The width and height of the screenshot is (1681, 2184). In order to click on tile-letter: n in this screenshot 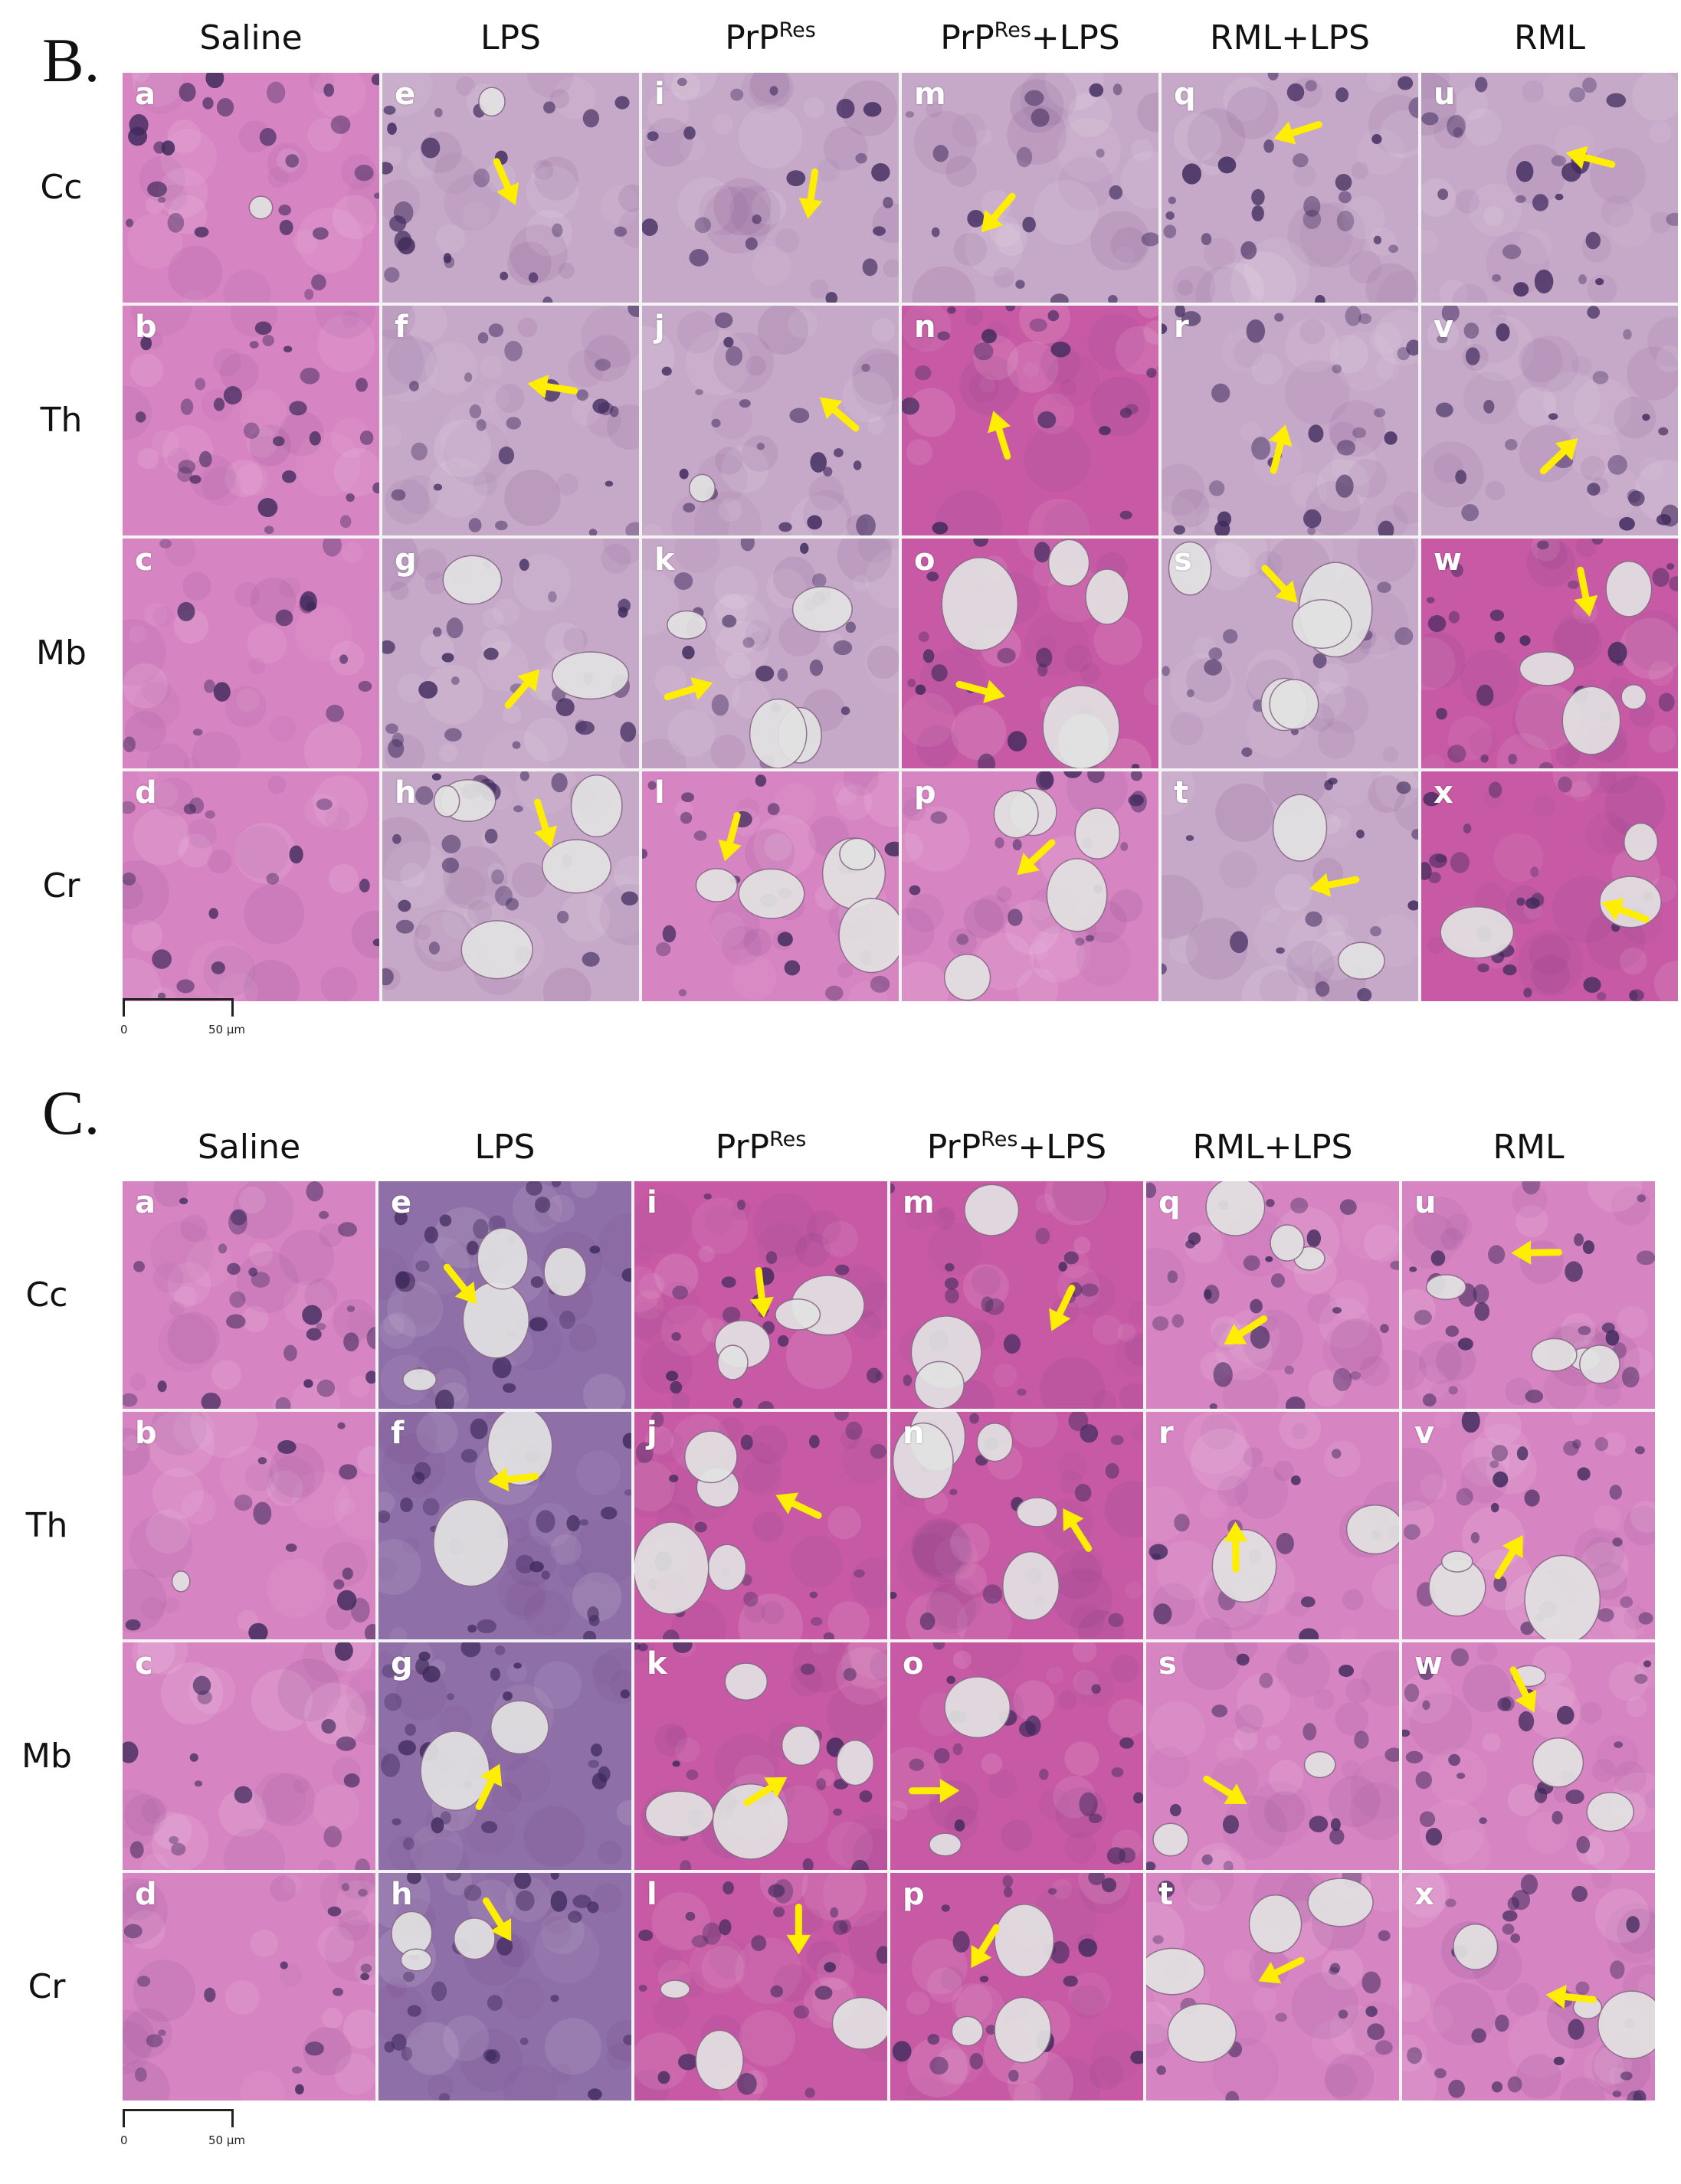, I will do `click(925, 327)`.